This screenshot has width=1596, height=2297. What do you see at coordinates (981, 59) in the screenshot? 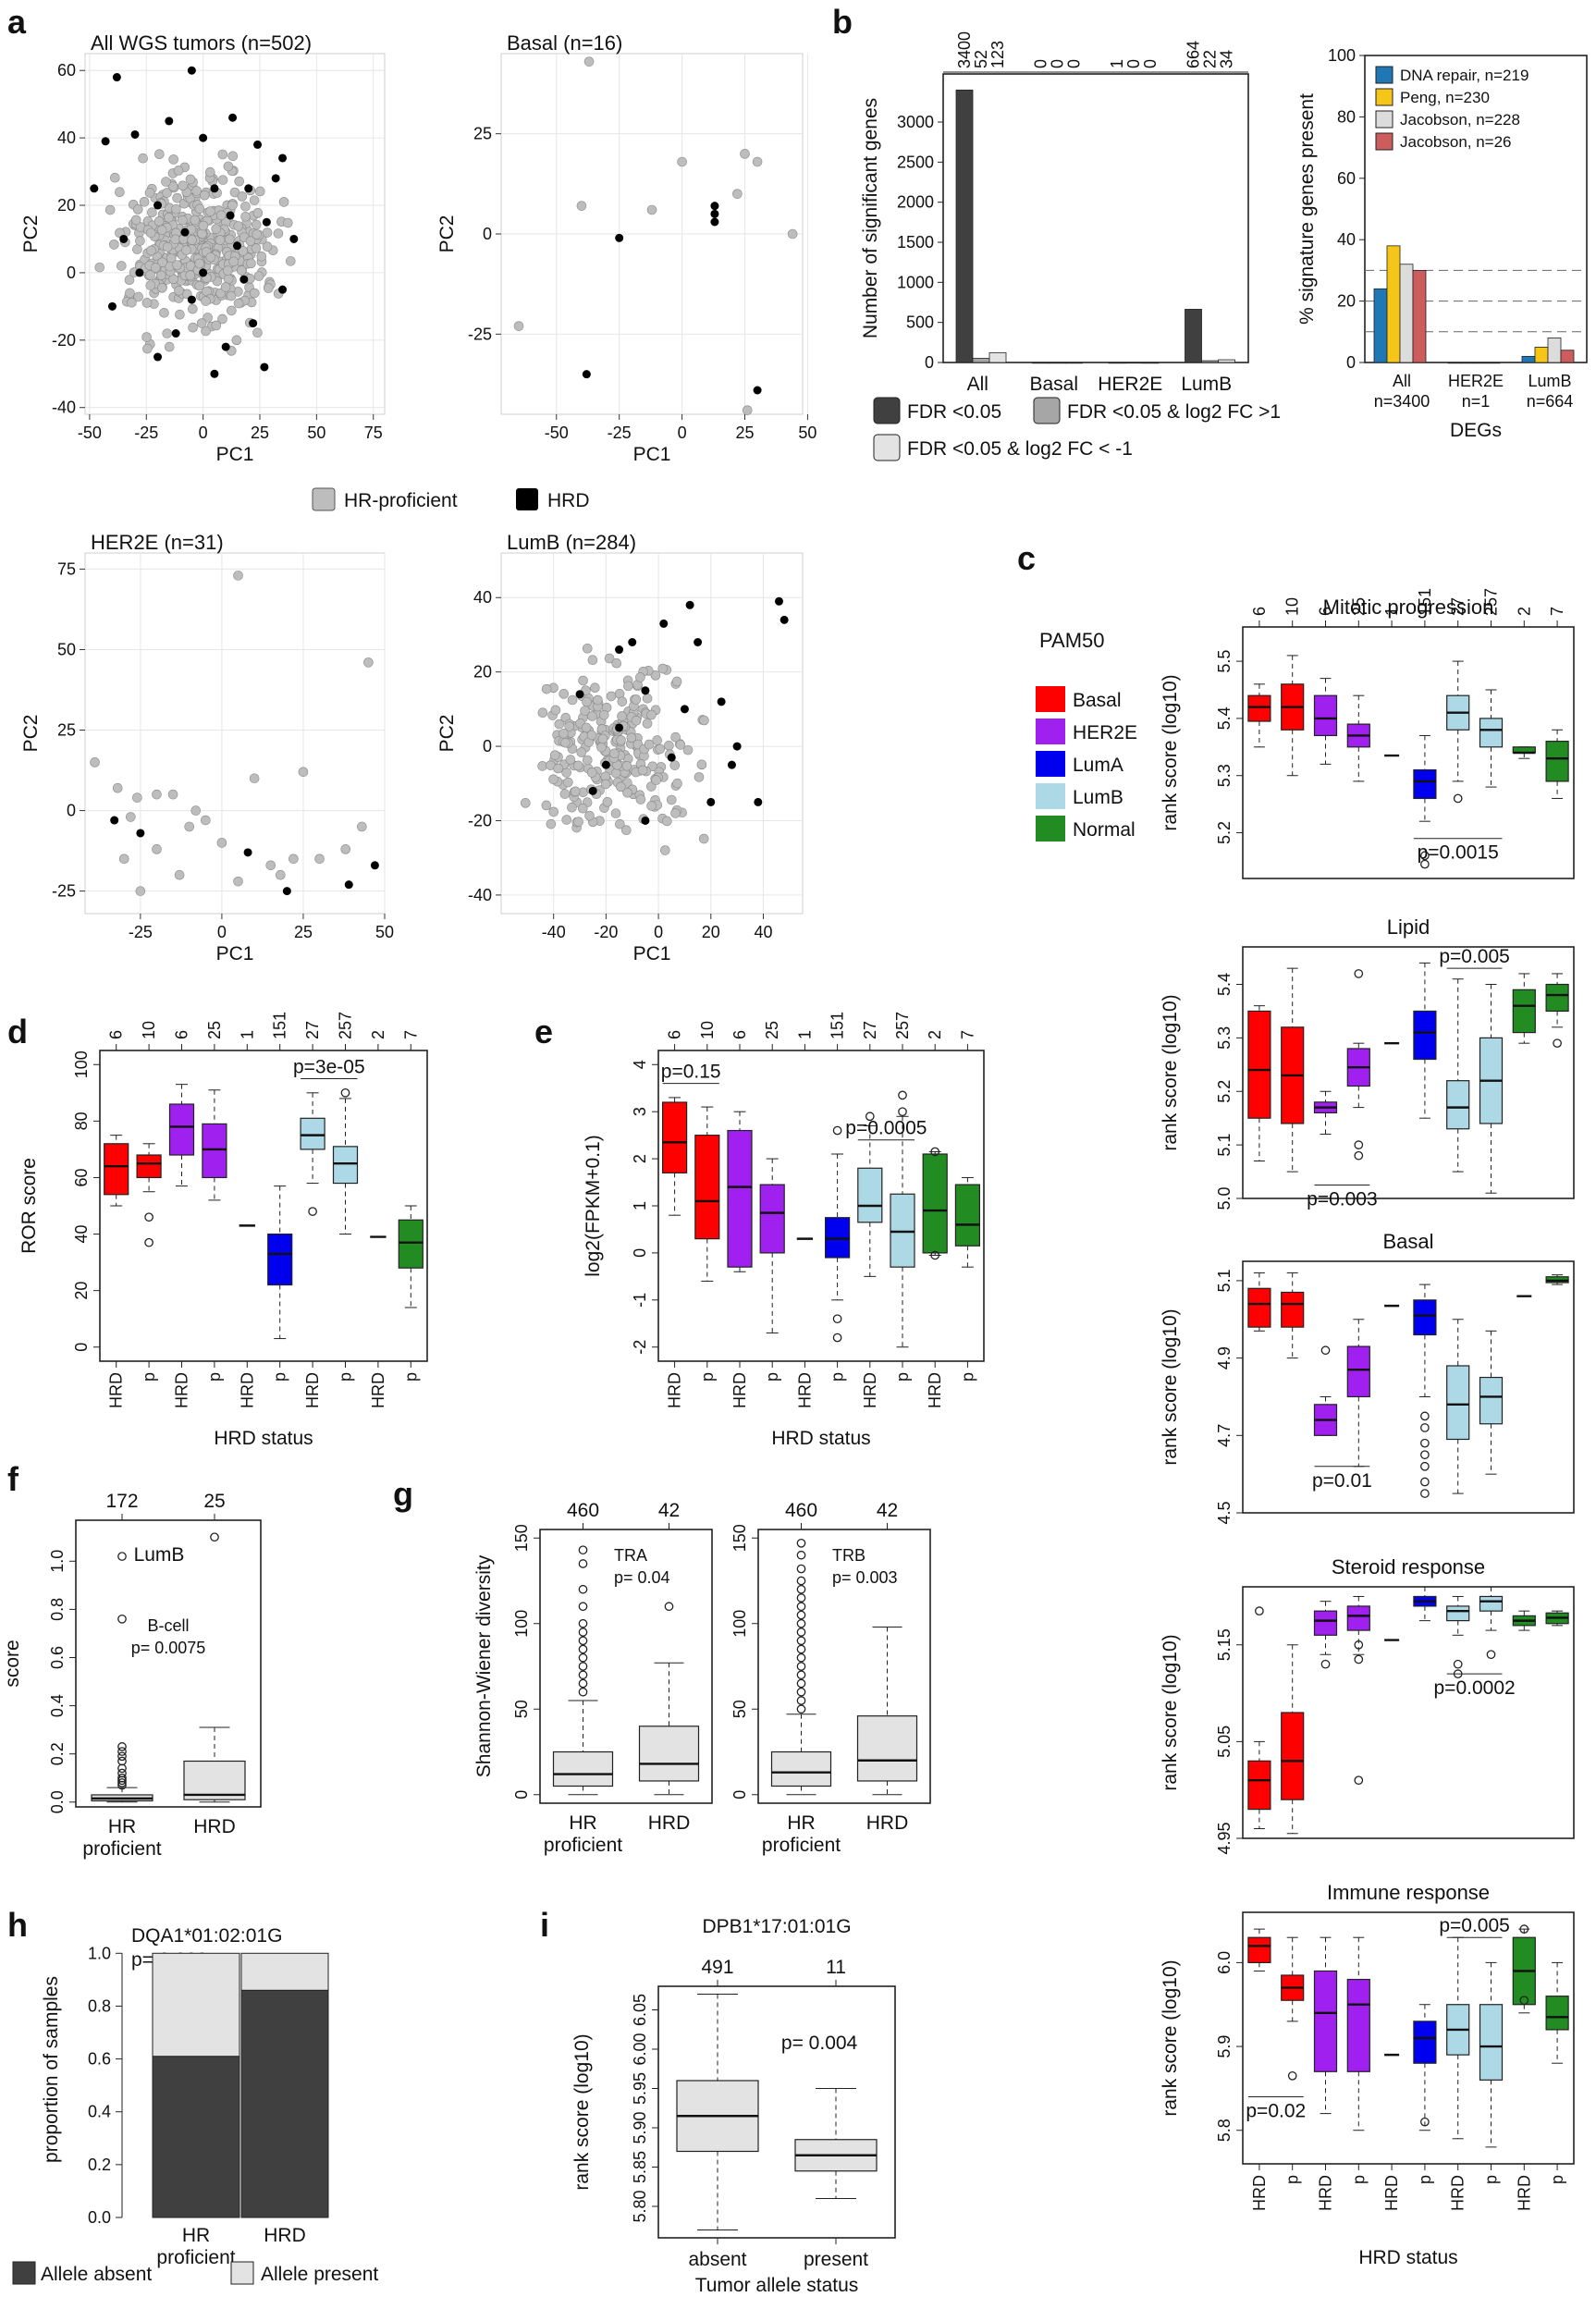
I see `bar-count-label: 52` at bounding box center [981, 59].